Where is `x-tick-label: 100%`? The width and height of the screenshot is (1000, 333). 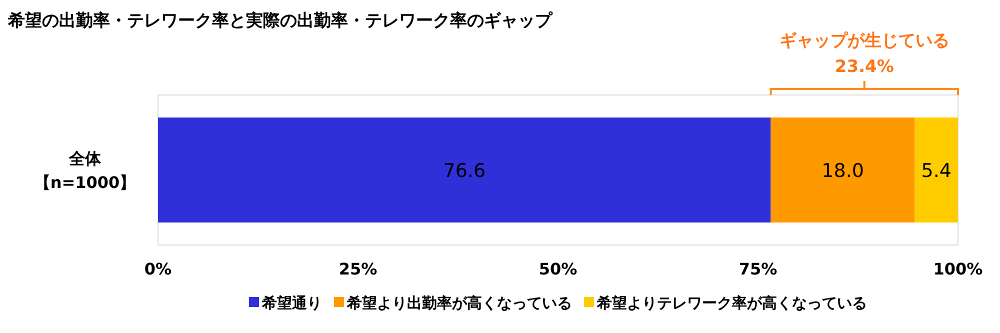 x-tick-label: 100% is located at coordinates (958, 268).